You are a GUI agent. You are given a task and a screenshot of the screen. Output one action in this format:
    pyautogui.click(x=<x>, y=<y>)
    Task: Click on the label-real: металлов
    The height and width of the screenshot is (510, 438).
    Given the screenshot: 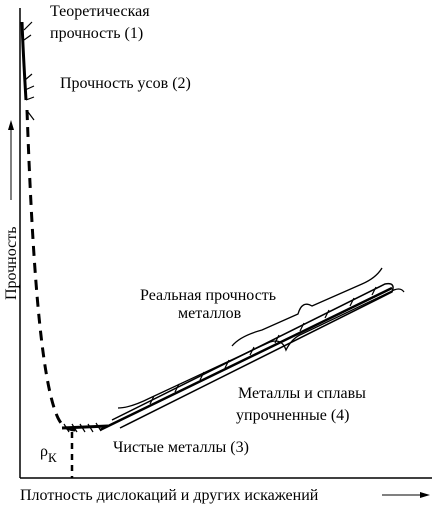 What is the action you would take?
    pyautogui.click(x=210, y=313)
    